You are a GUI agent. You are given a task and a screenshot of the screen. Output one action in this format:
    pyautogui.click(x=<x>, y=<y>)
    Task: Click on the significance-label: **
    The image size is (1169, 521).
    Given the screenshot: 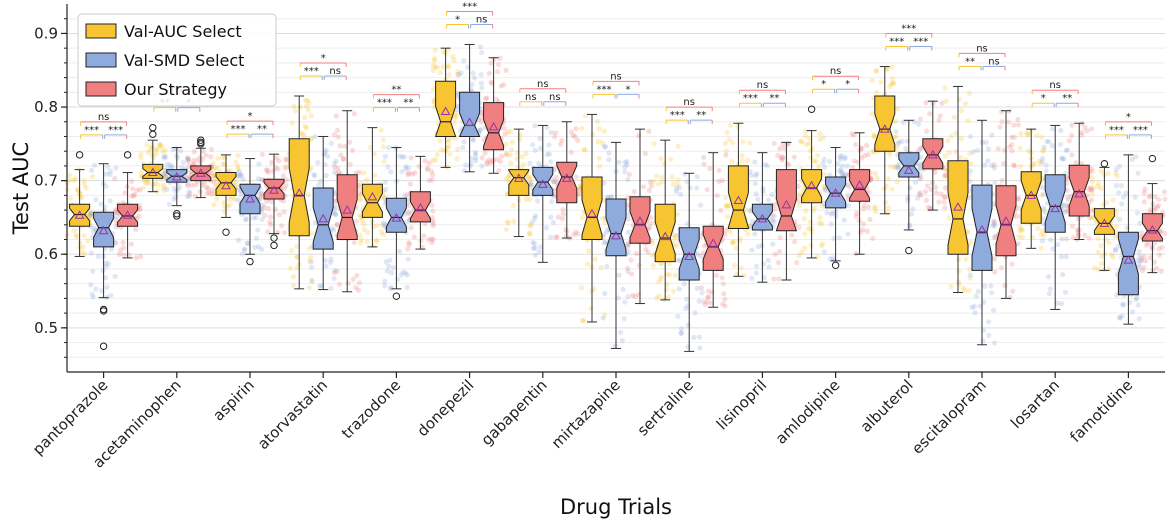 What is the action you would take?
    pyautogui.click(x=408, y=103)
    